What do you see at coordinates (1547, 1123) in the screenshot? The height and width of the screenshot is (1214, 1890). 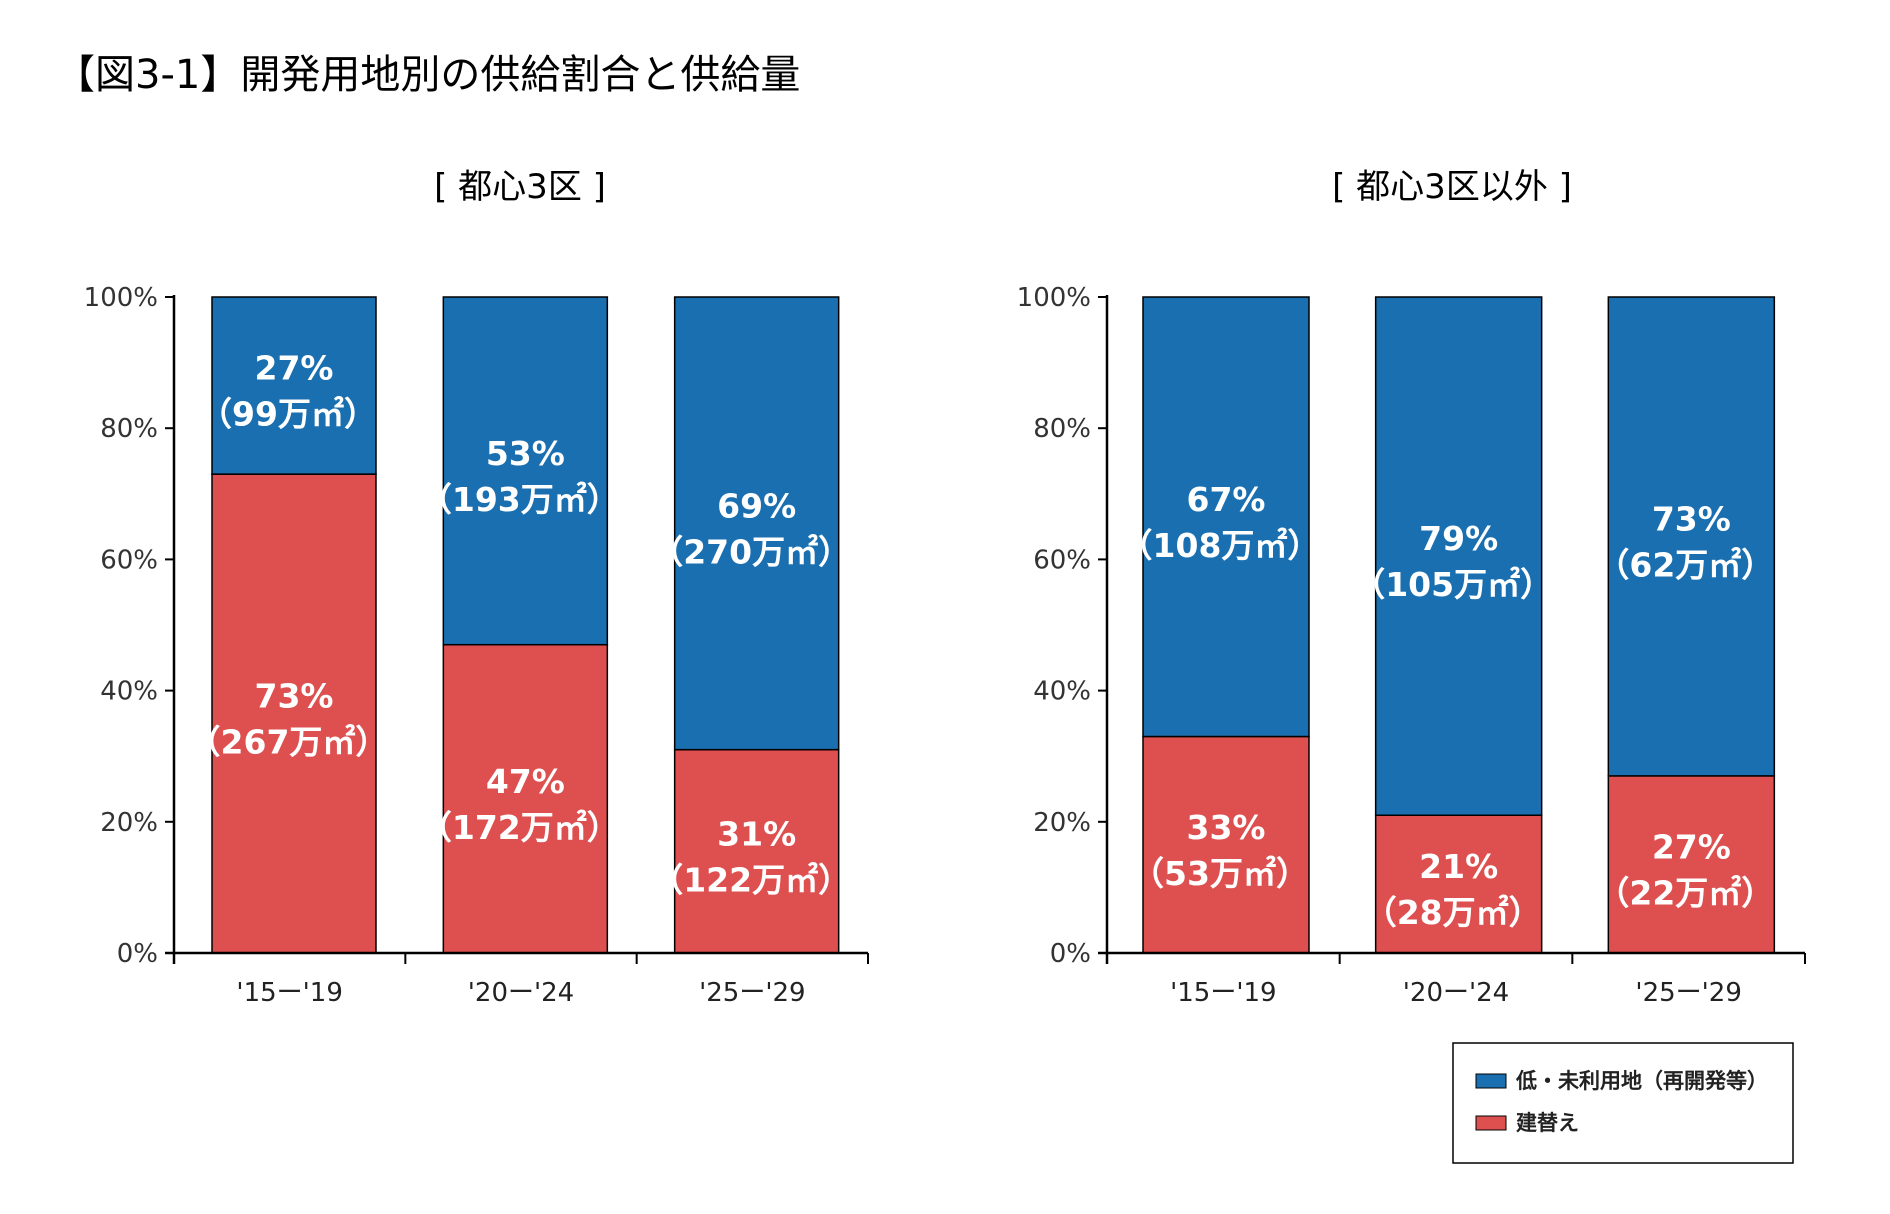 I see `legend-label-rebuild: 建替え` at bounding box center [1547, 1123].